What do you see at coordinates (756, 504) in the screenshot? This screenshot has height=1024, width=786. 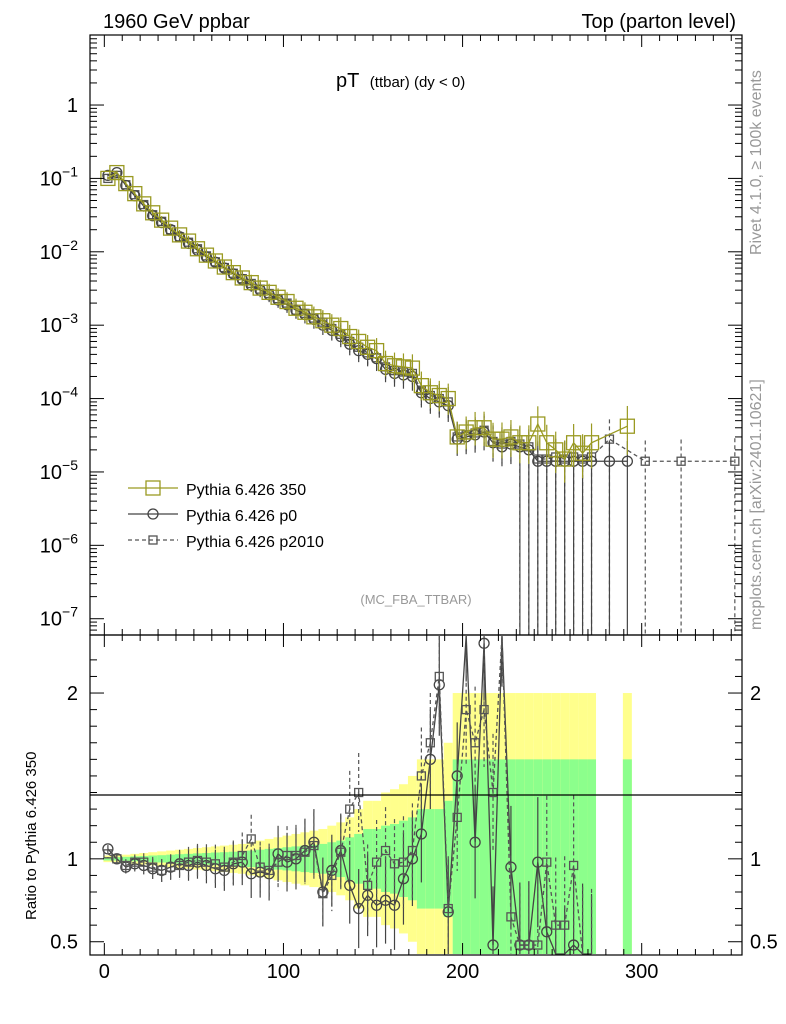 I see `mcplots-label: mcplots.cern.ch [arXiv:2401.10621]` at bounding box center [756, 504].